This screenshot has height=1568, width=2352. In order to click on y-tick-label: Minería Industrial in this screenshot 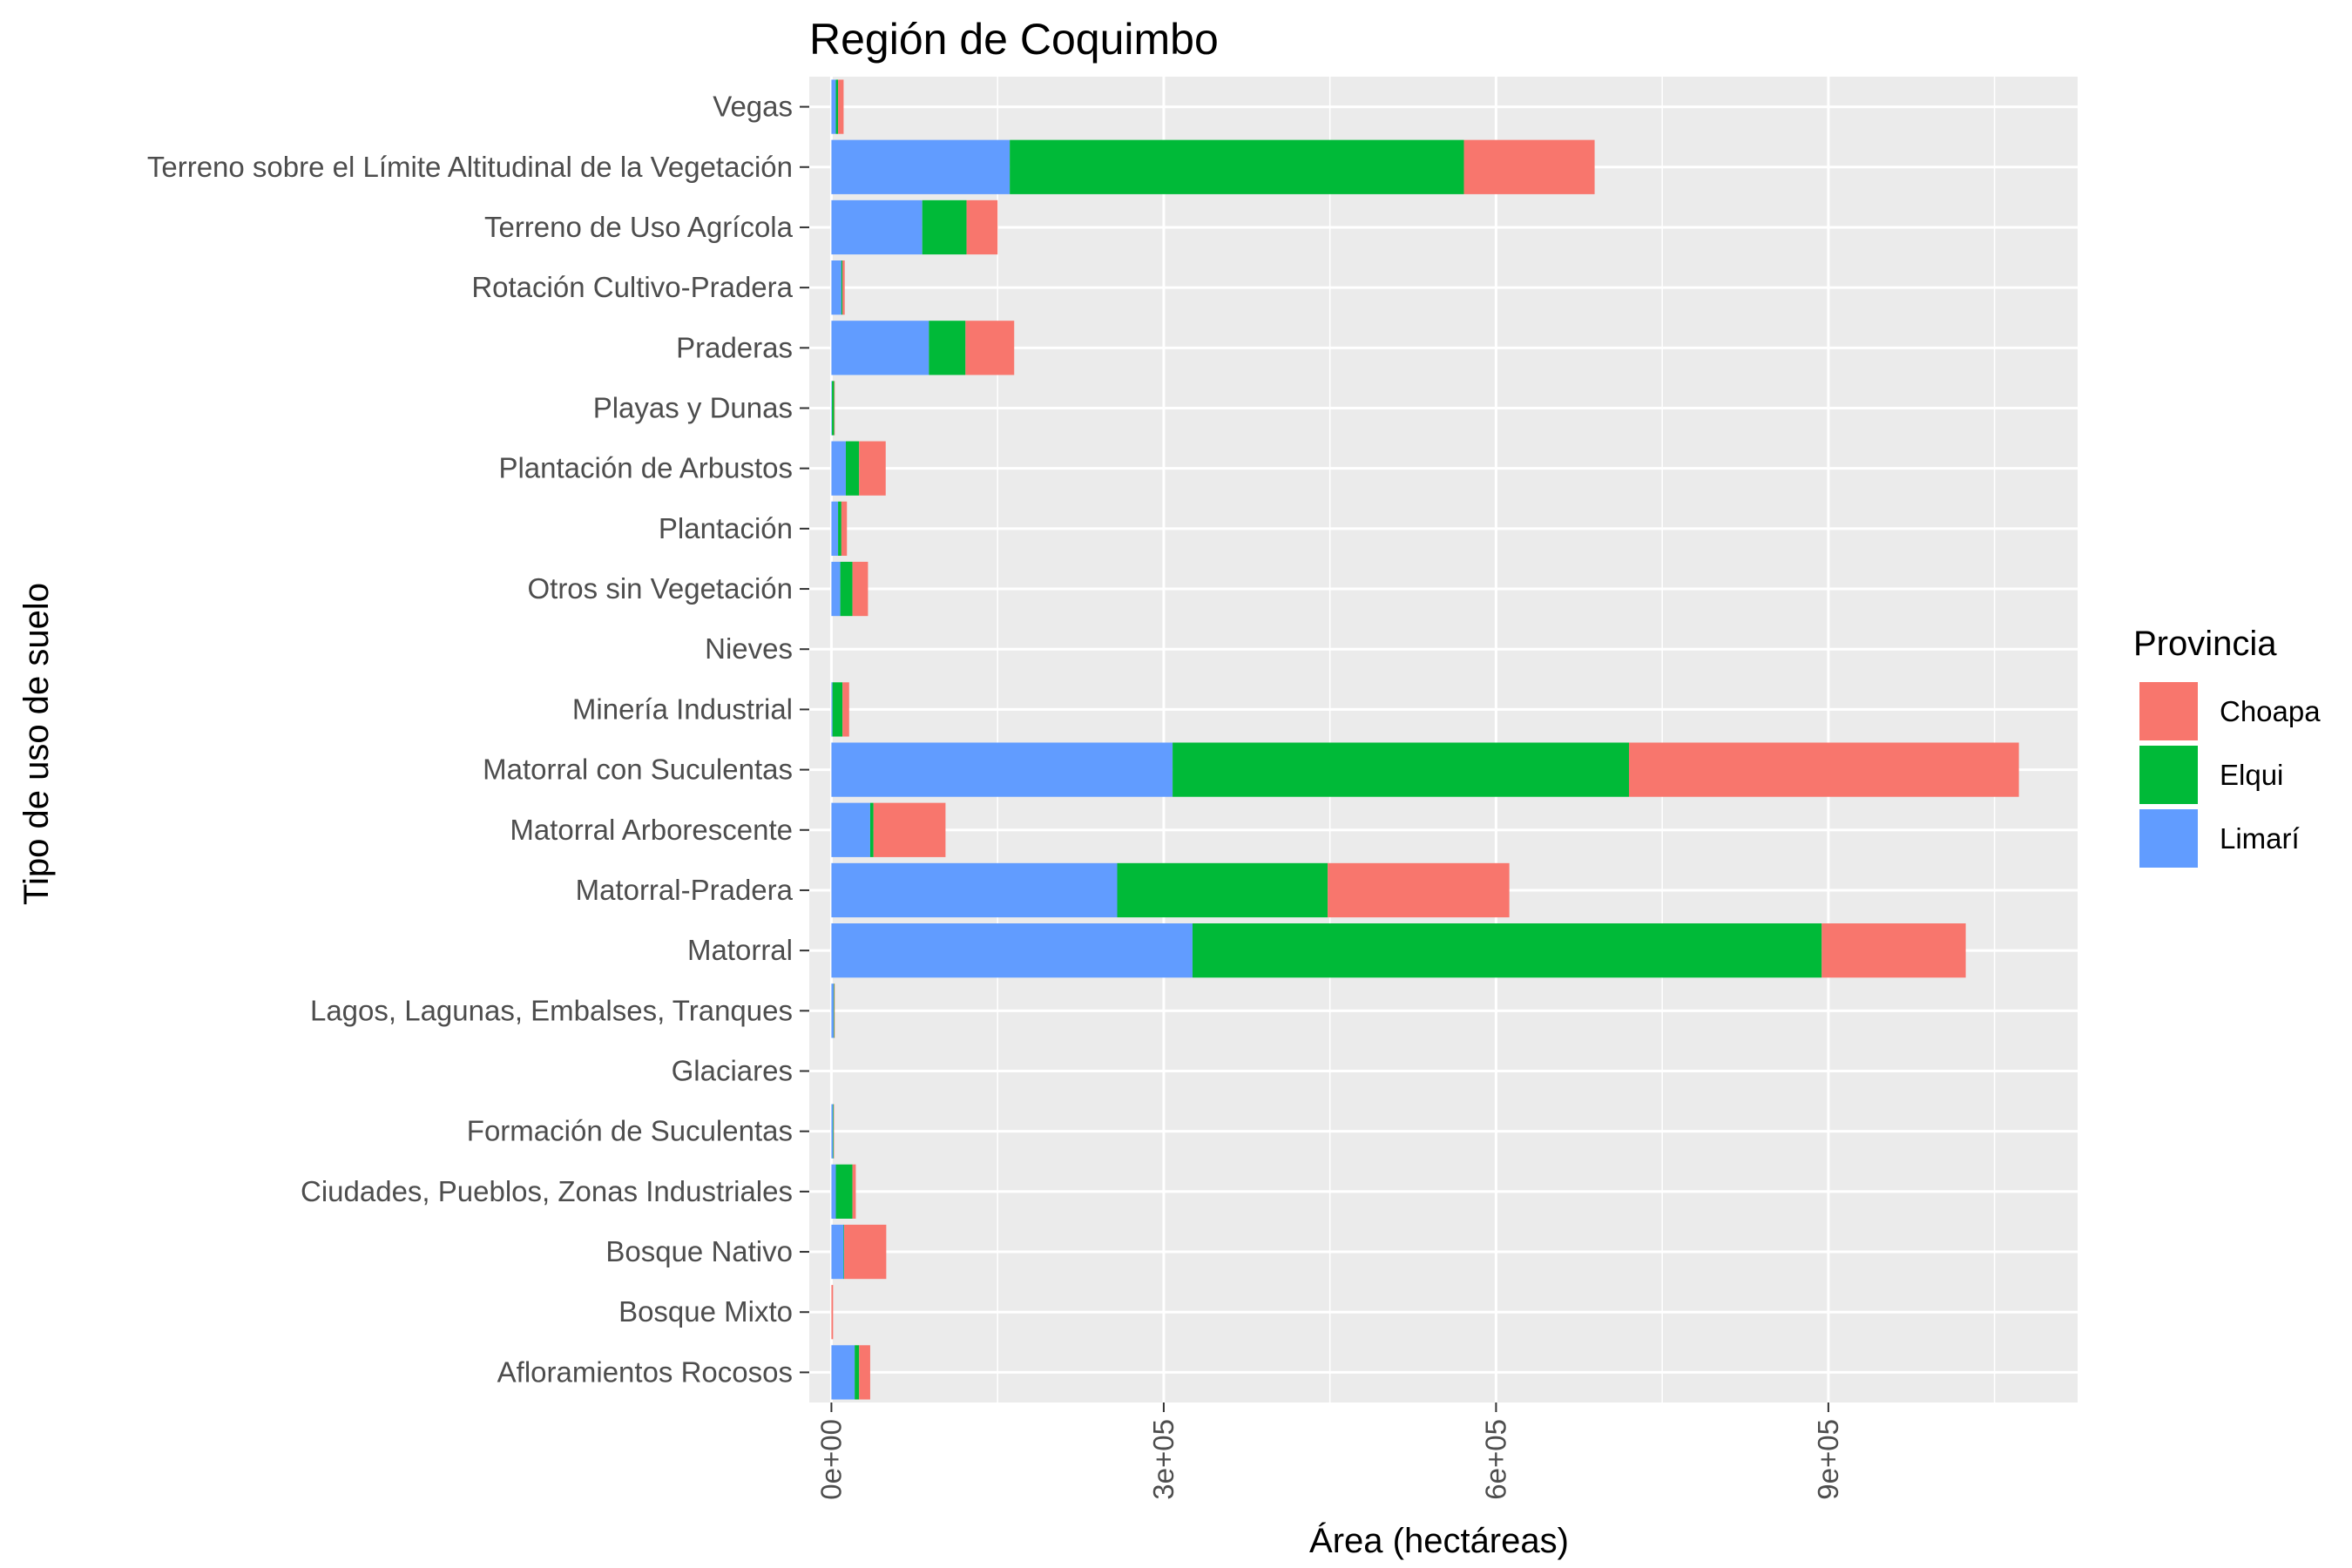, I will do `click(682, 709)`.